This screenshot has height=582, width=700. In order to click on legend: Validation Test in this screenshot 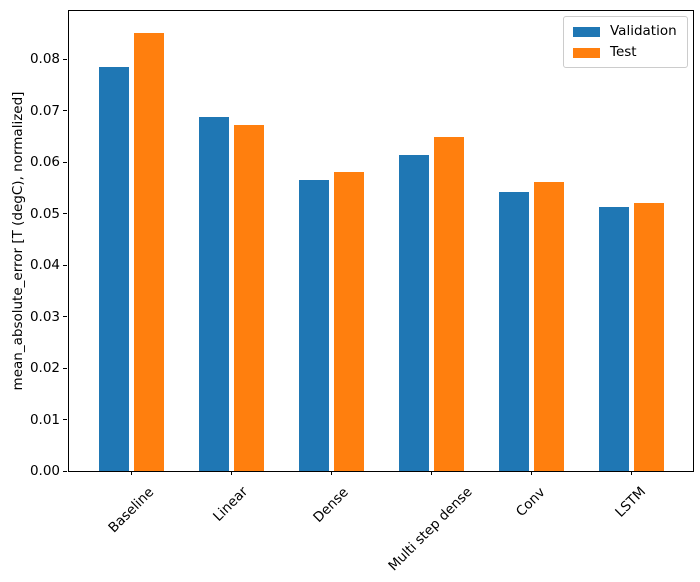, I will do `click(625, 42)`.